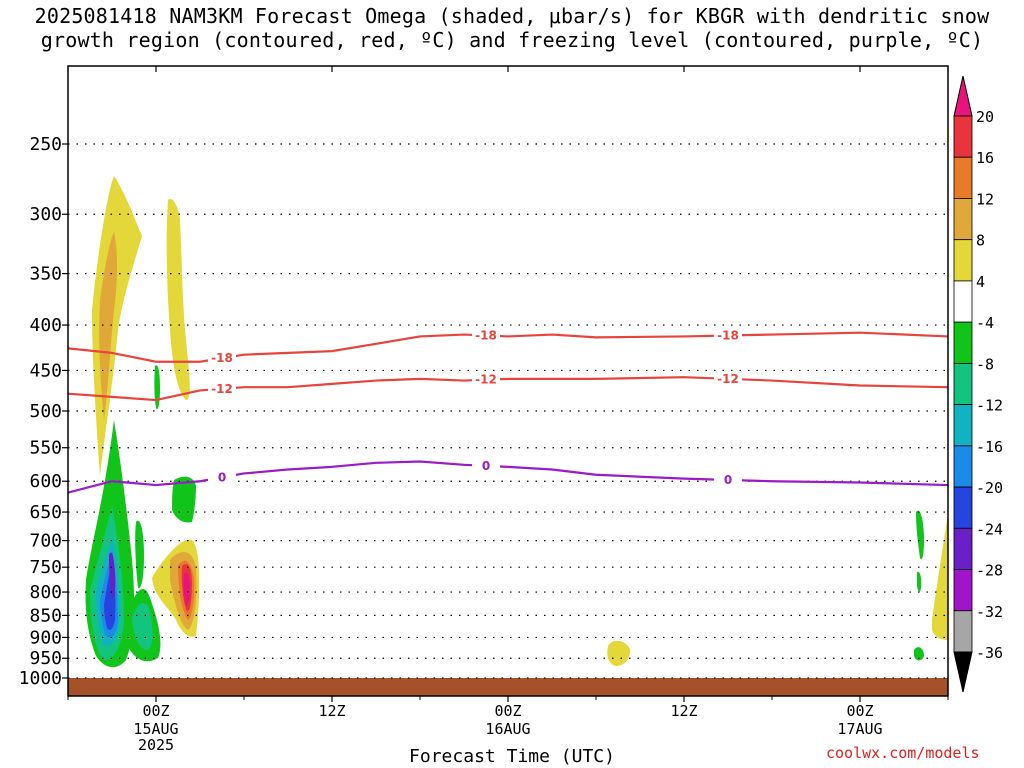  I want to click on colorbar-label: 12, so click(985, 199).